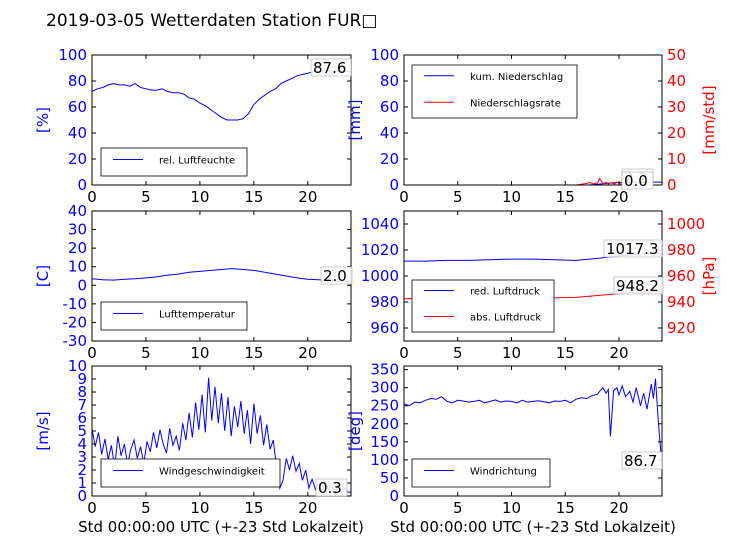 The height and width of the screenshot is (552, 736). I want to click on y-tick-label: 1020, so click(380, 250).